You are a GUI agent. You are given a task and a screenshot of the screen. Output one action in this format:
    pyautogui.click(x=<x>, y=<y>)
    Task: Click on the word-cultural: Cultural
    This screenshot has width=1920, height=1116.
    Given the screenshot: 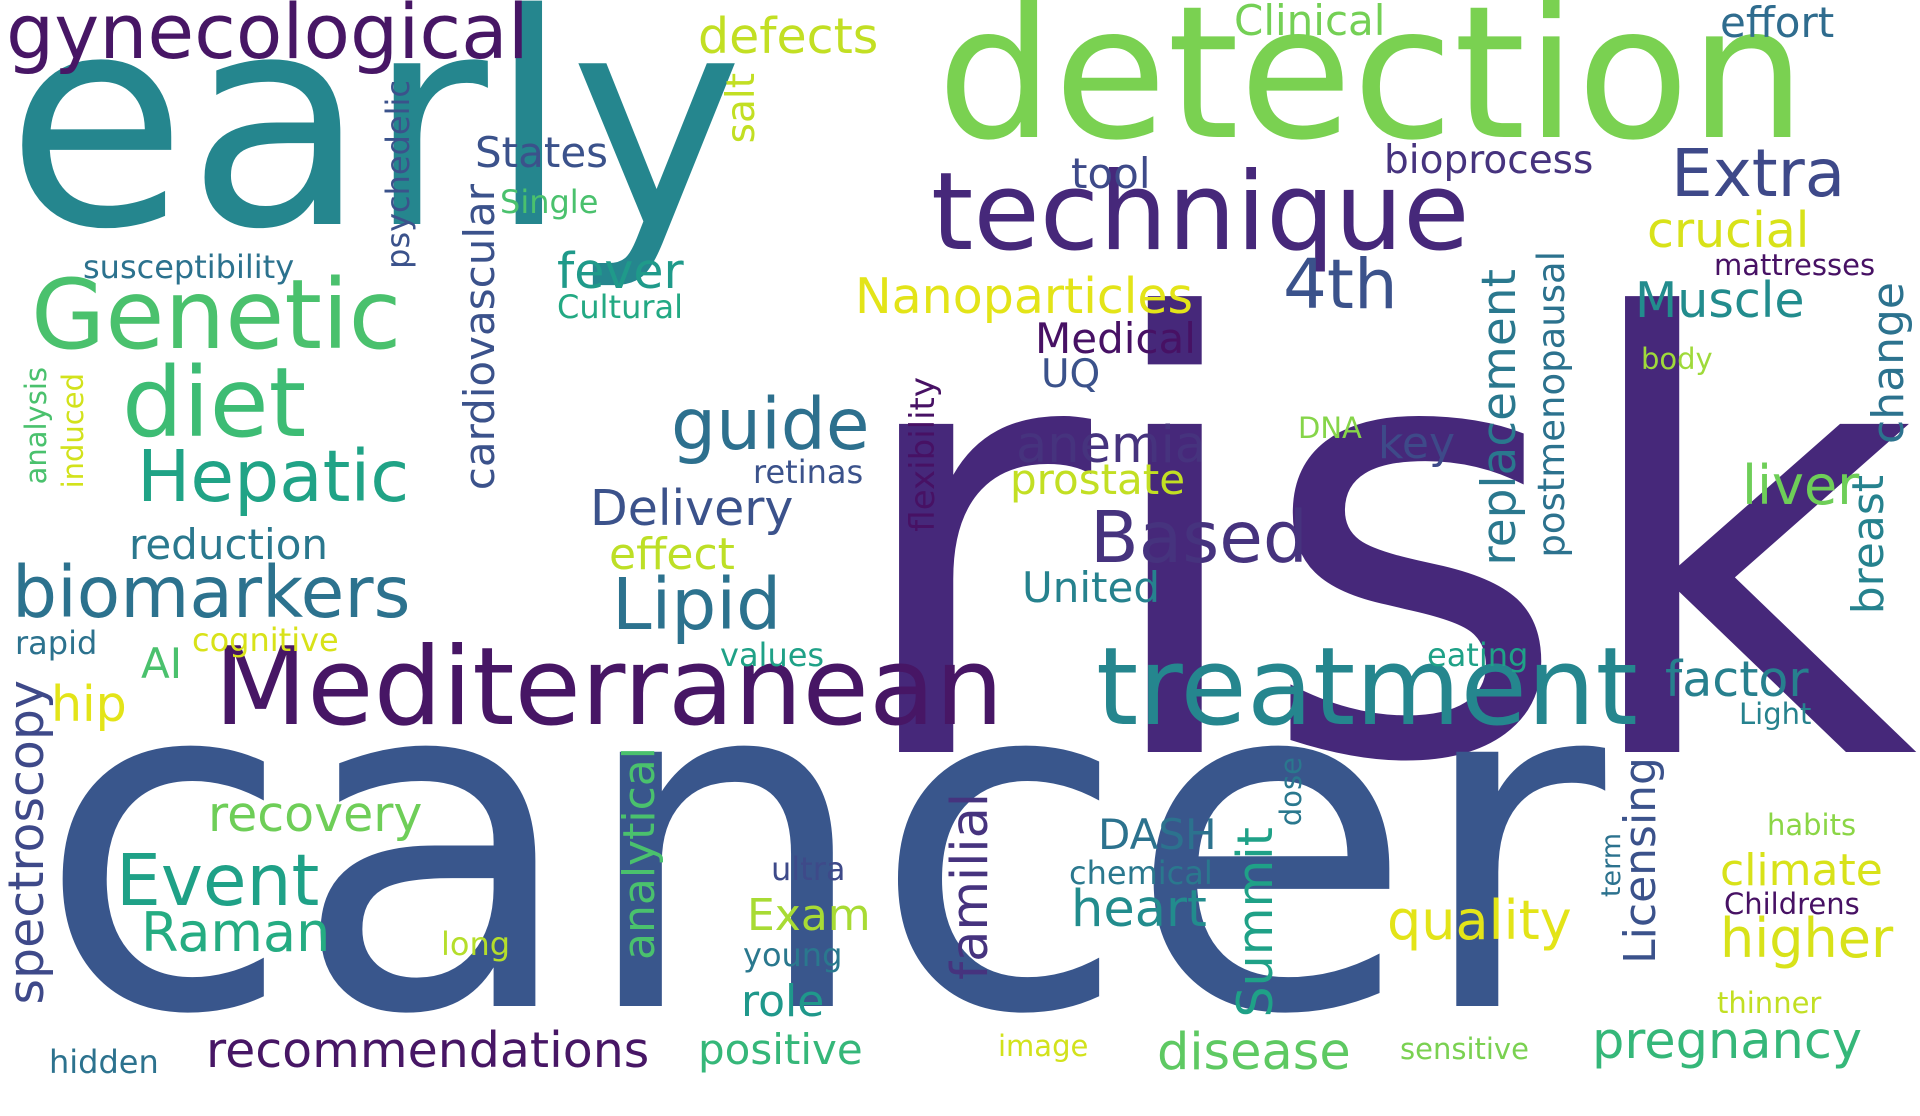 What is the action you would take?
    pyautogui.click(x=620, y=307)
    